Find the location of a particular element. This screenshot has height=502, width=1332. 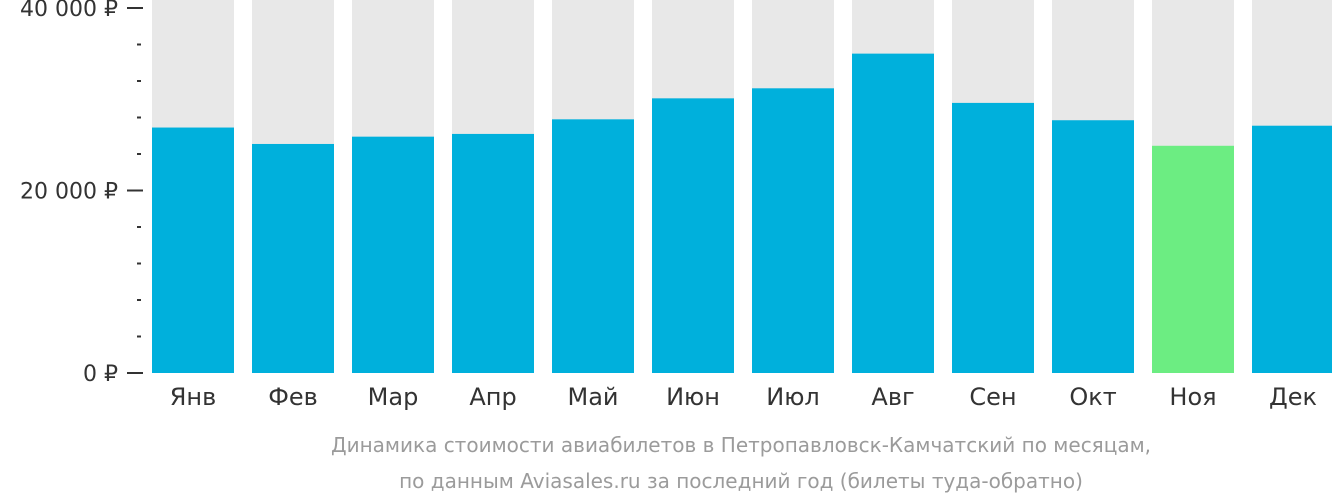

x-tick-label: Янв is located at coordinates (193, 397).